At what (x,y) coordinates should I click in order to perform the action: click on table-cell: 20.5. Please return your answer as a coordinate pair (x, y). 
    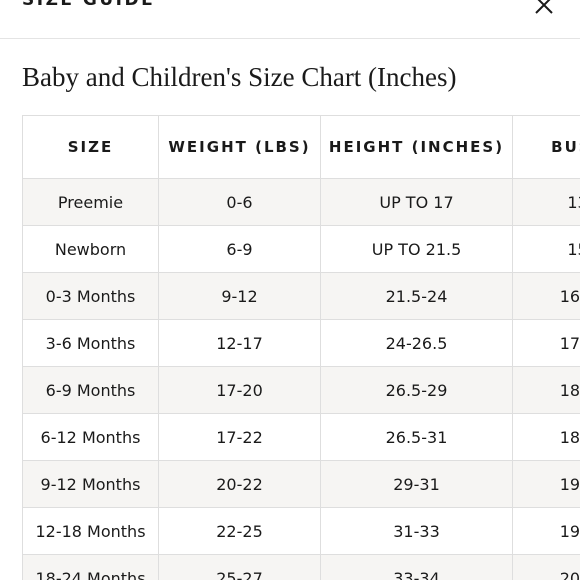
    Looking at the image, I should click on (546, 567).